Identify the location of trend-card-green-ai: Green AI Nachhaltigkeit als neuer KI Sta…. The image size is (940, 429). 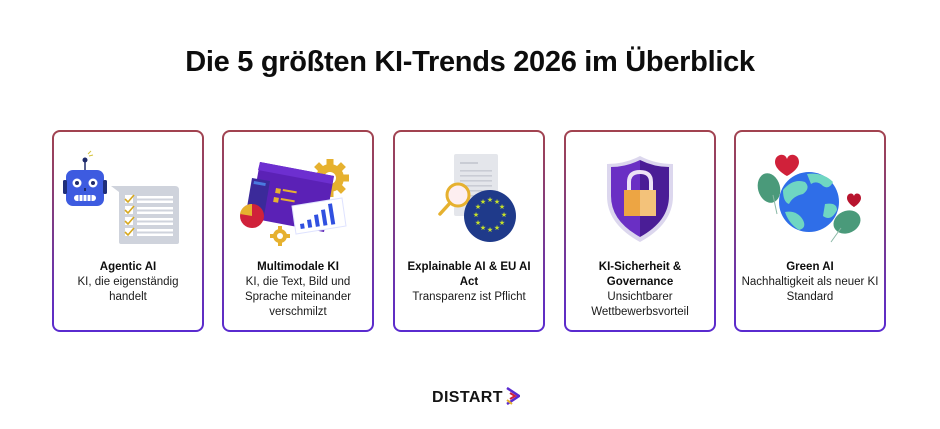
(810, 231).